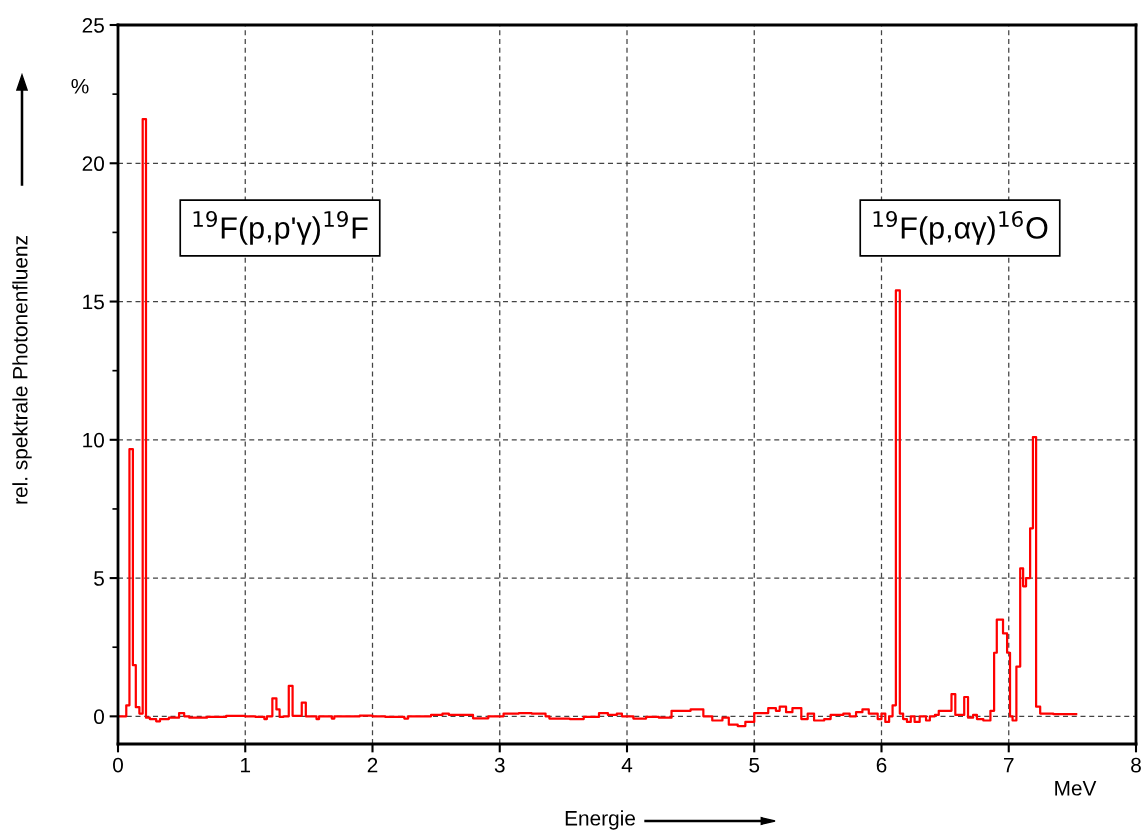 The width and height of the screenshot is (1144, 832). Describe the element at coordinates (881, 765) in the screenshot. I see `x-tick-label: 6` at that location.